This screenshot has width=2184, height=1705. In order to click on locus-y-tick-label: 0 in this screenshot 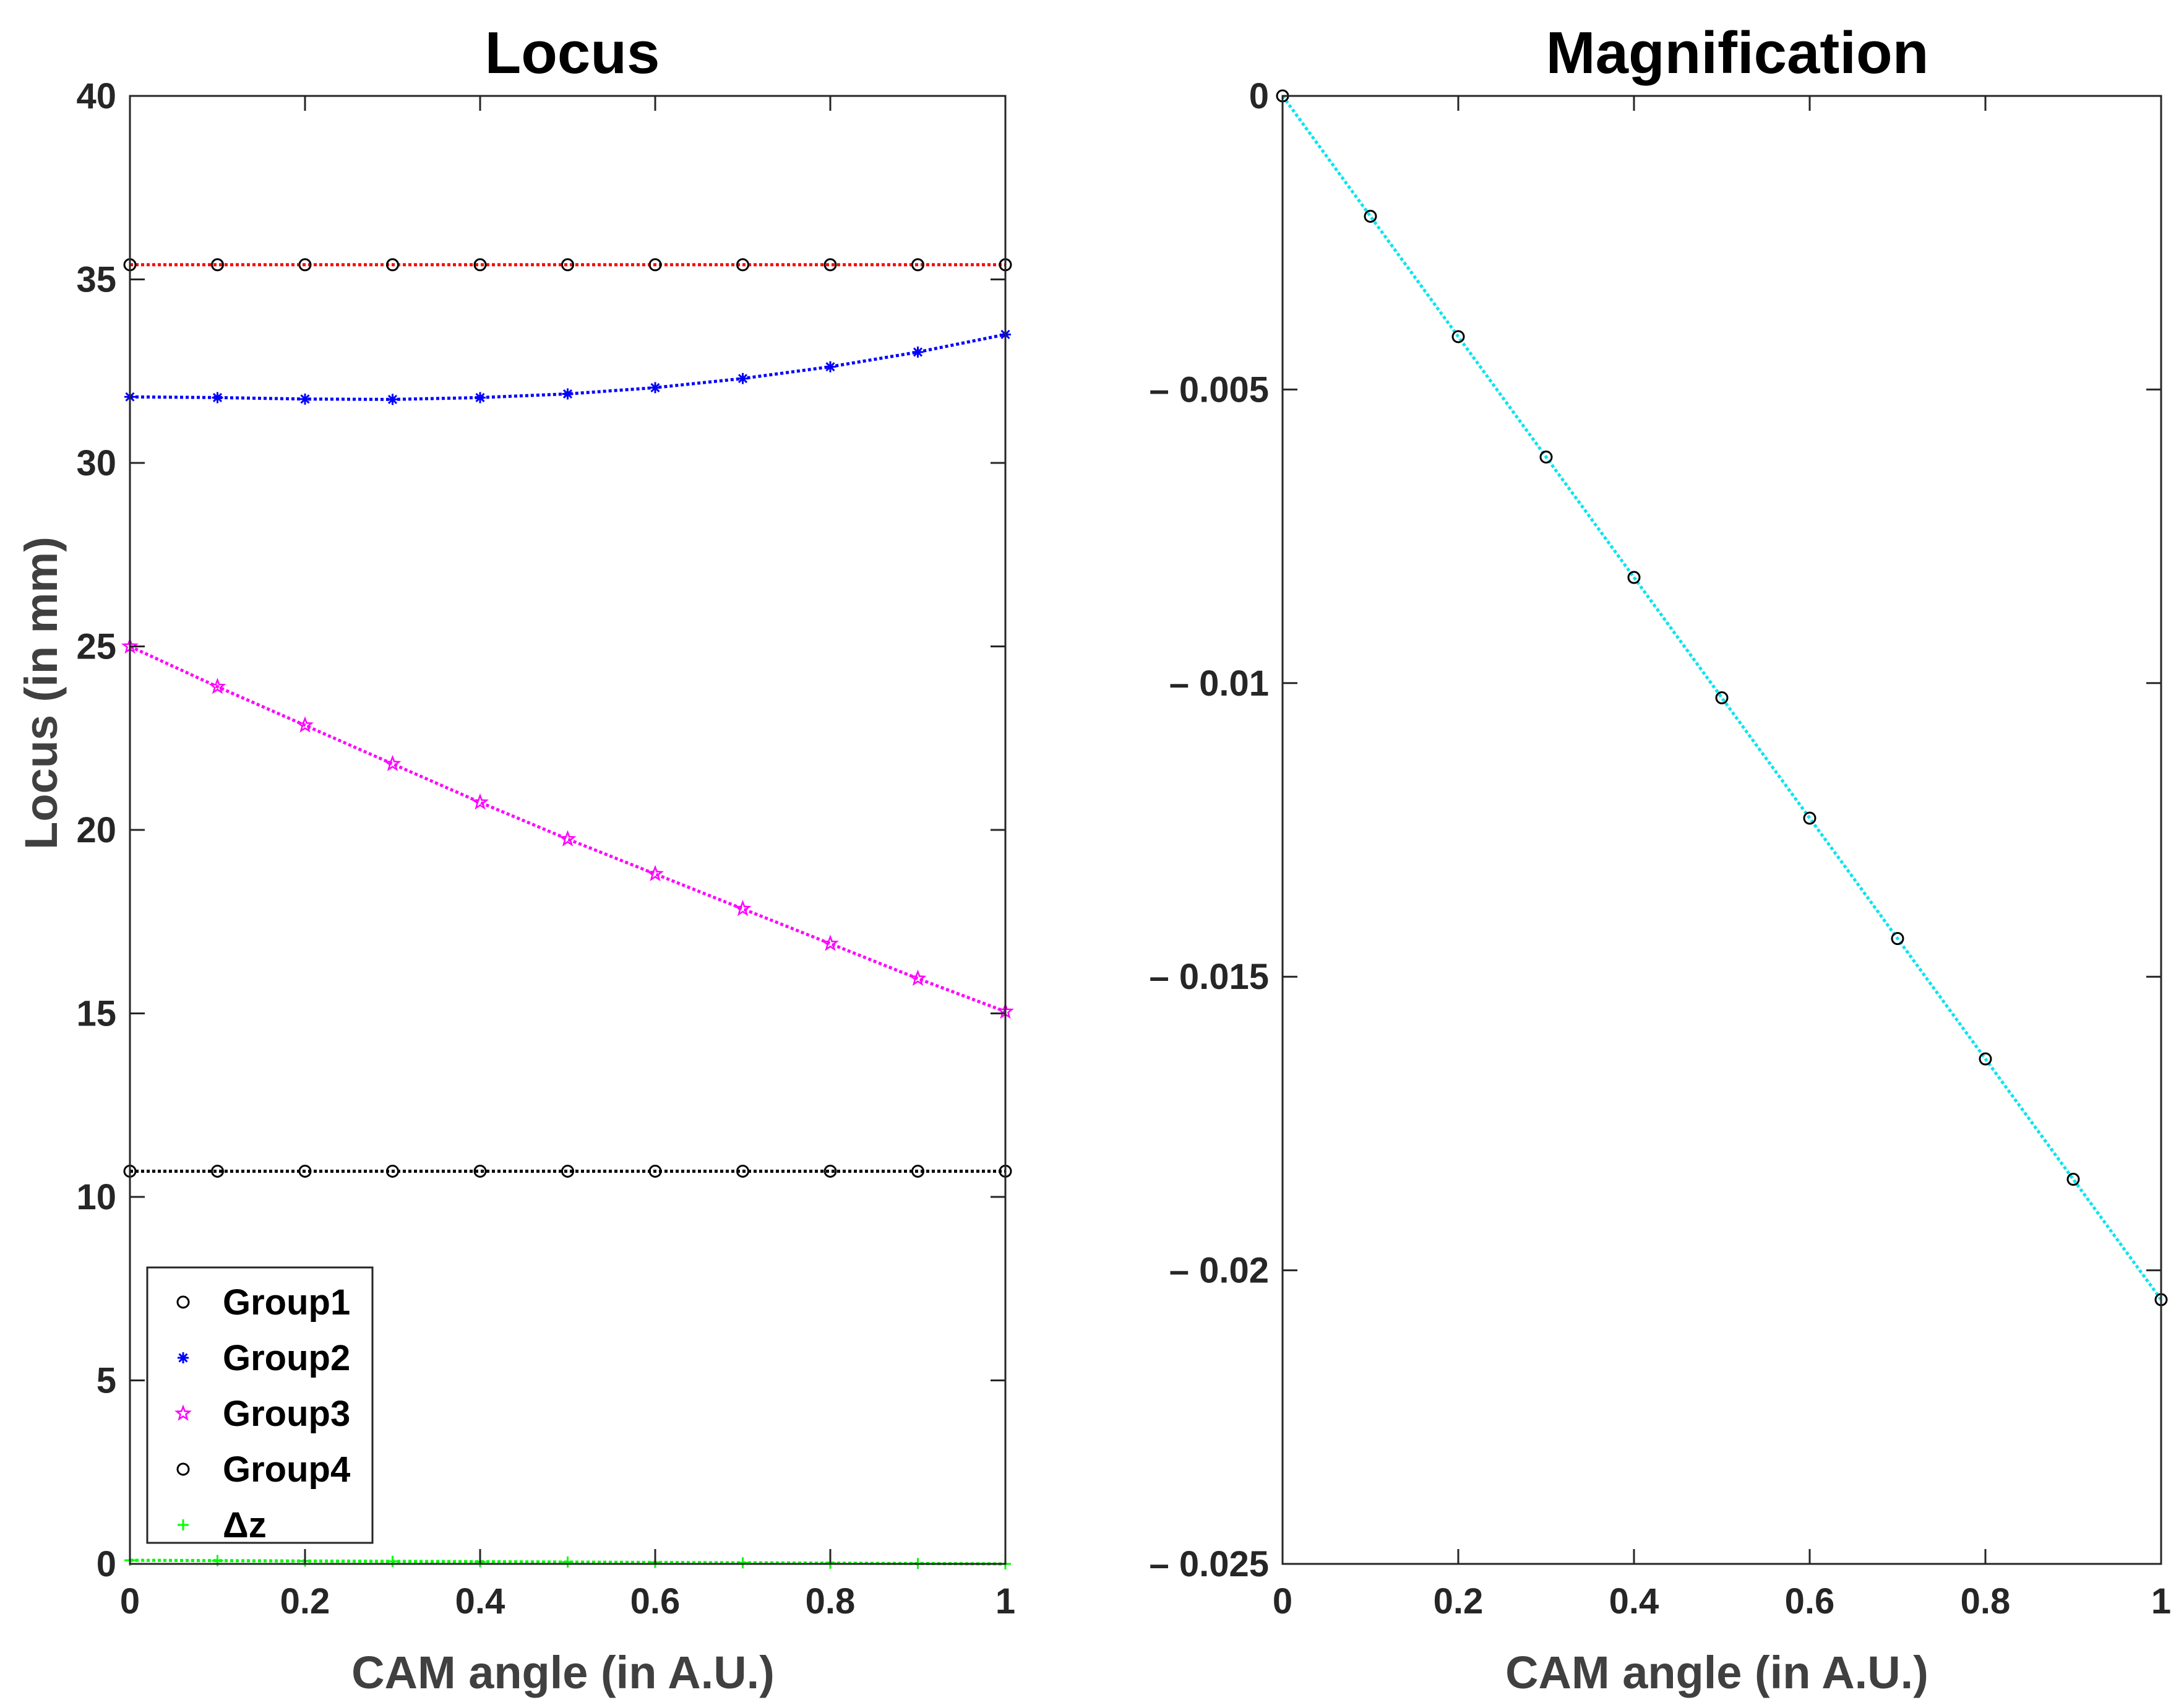, I will do `click(106, 1564)`.